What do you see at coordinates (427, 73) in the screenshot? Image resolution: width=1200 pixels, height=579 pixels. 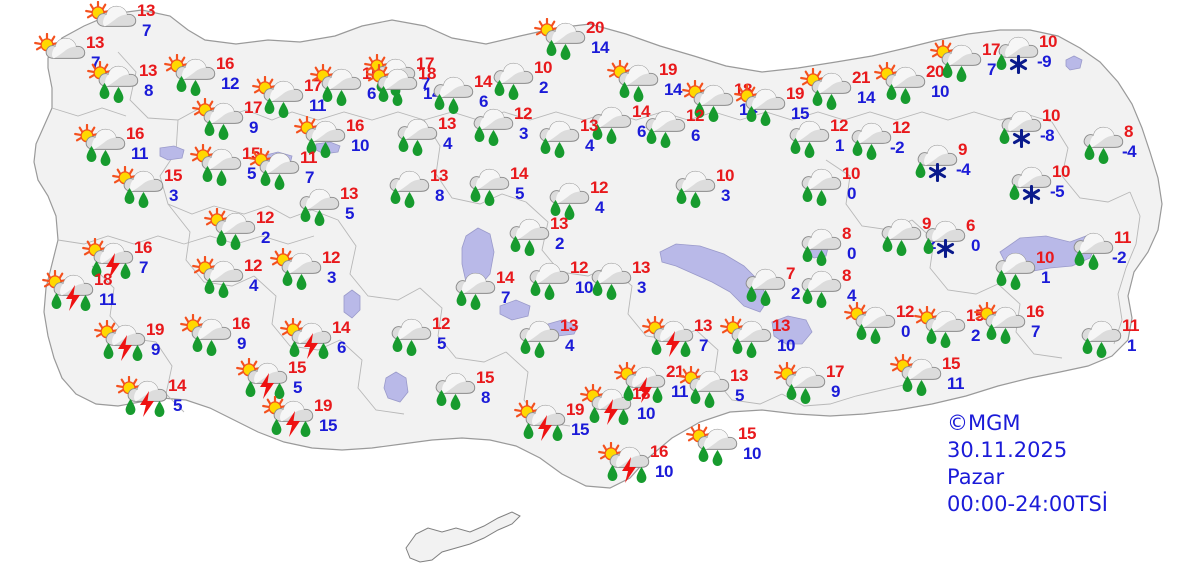 I see `temp-max: 18` at bounding box center [427, 73].